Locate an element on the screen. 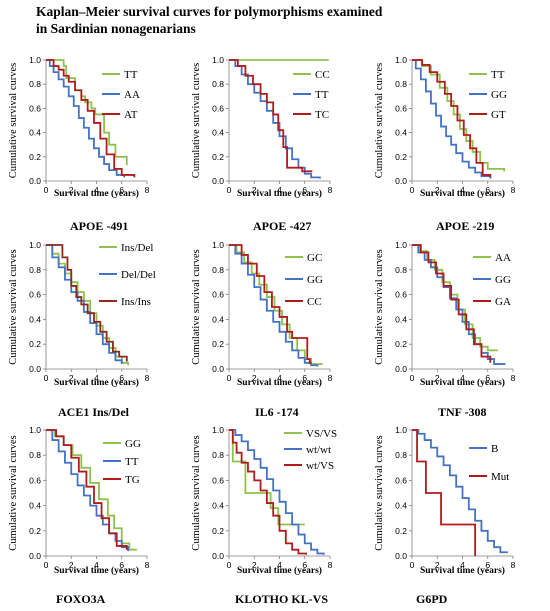  legend-label: CC is located at coordinates (322, 75).